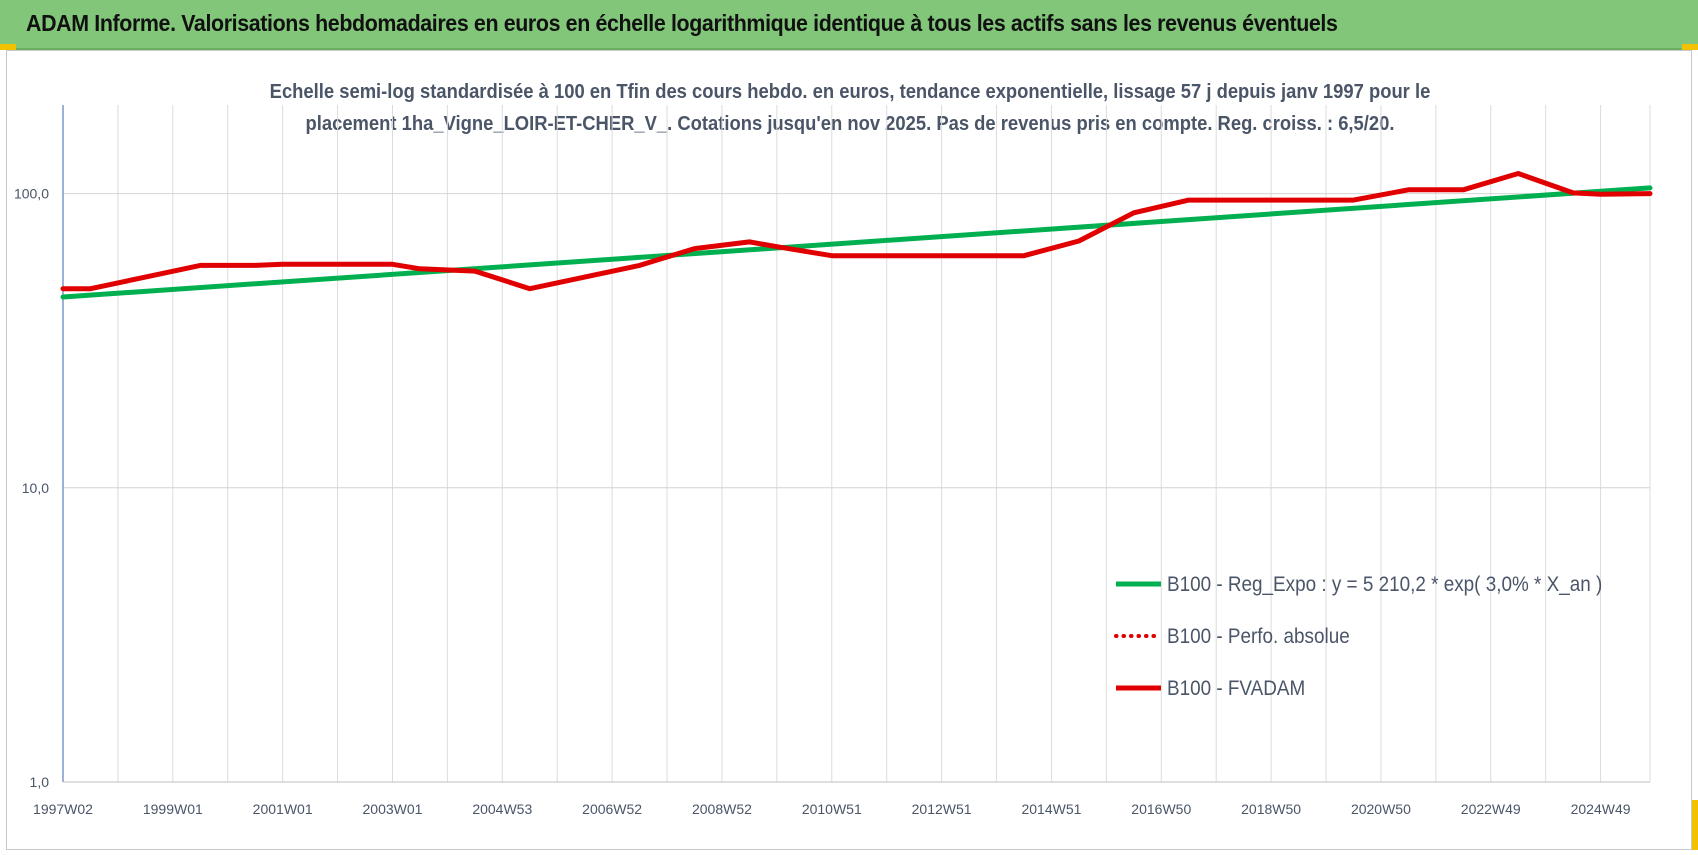 The image size is (1698, 855). Describe the element at coordinates (502, 809) in the screenshot. I see `x-tick-label: 2004W53` at that location.